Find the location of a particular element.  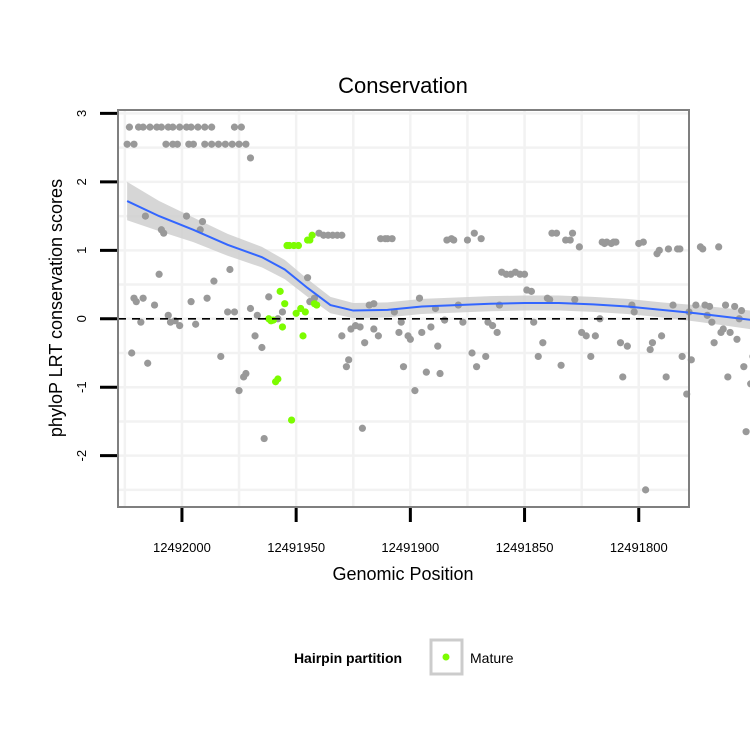

y-tick-label: -2 is located at coordinates (81, 456).